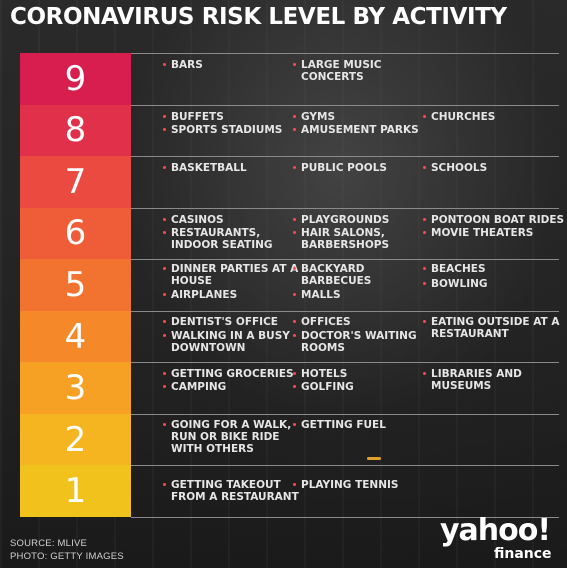 The height and width of the screenshot is (568, 567). Describe the element at coordinates (225, 436) in the screenshot. I see `activity-item-line: RUN OR BIKE RIDE` at that location.